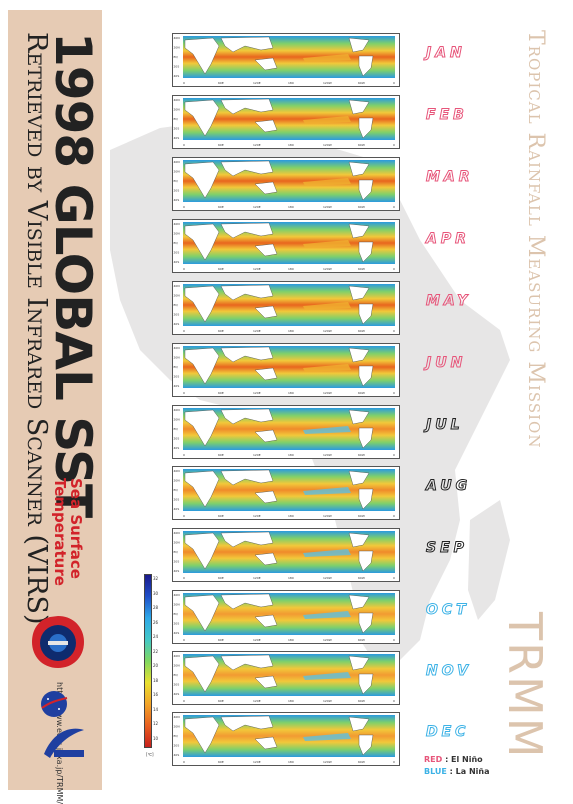 The height and width of the screenshot is (804, 573). I want to click on colorbar-tick-label: 22, so click(156, 651).